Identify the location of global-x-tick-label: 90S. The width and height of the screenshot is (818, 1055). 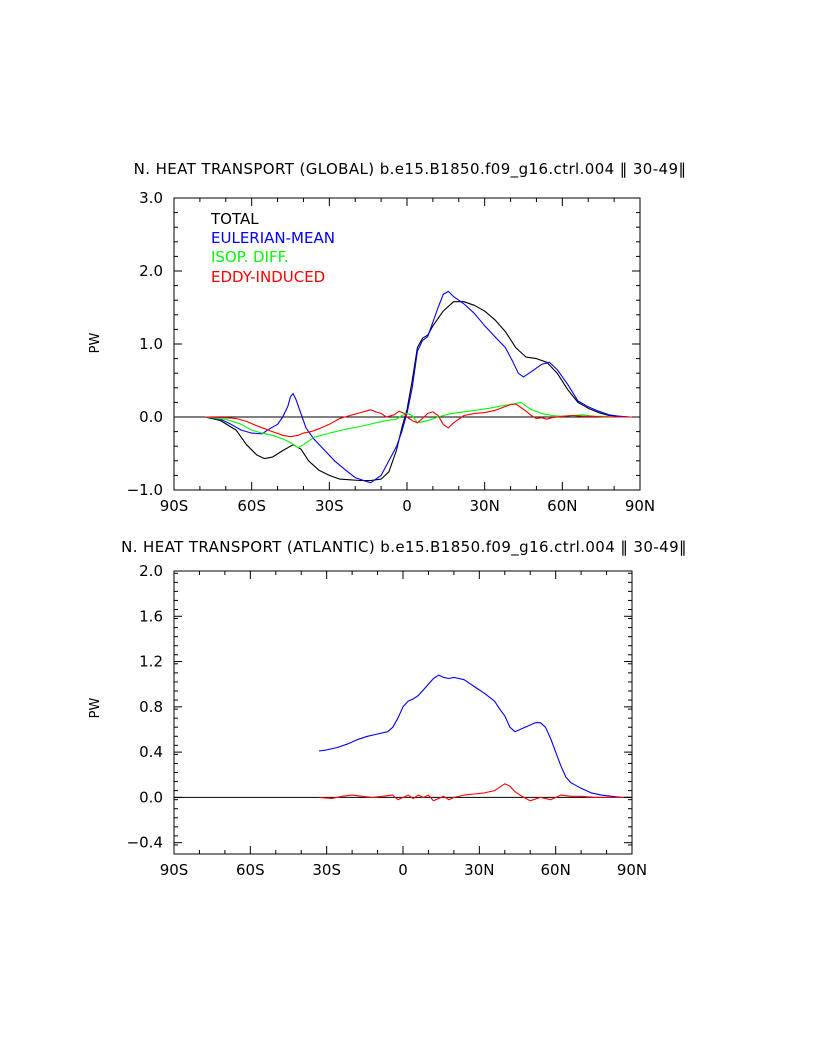
(174, 506).